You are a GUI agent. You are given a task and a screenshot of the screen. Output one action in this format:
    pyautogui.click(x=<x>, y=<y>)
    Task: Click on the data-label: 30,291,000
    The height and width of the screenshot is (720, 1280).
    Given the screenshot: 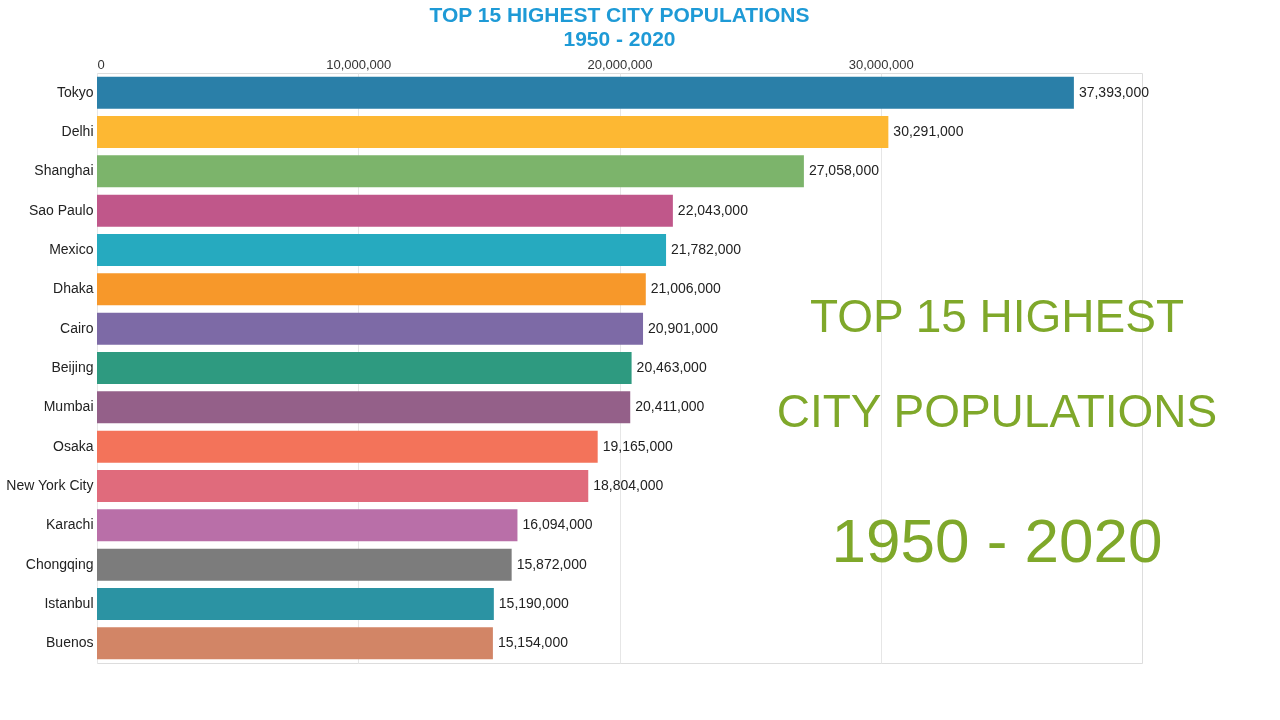 What is the action you would take?
    pyautogui.click(x=928, y=131)
    